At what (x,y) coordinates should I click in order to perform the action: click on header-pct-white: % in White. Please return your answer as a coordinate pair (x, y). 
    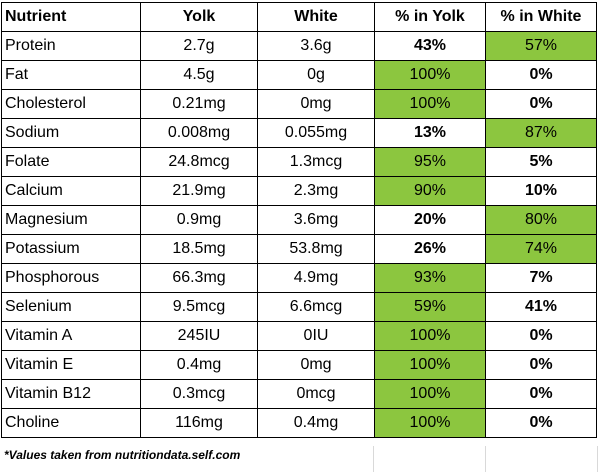
    Looking at the image, I should click on (541, 17).